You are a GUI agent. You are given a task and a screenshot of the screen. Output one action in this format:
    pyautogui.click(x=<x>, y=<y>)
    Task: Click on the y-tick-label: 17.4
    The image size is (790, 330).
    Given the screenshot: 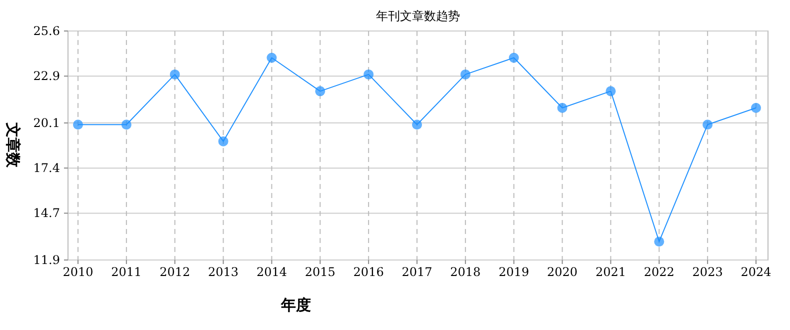 What is the action you would take?
    pyautogui.click(x=46, y=168)
    